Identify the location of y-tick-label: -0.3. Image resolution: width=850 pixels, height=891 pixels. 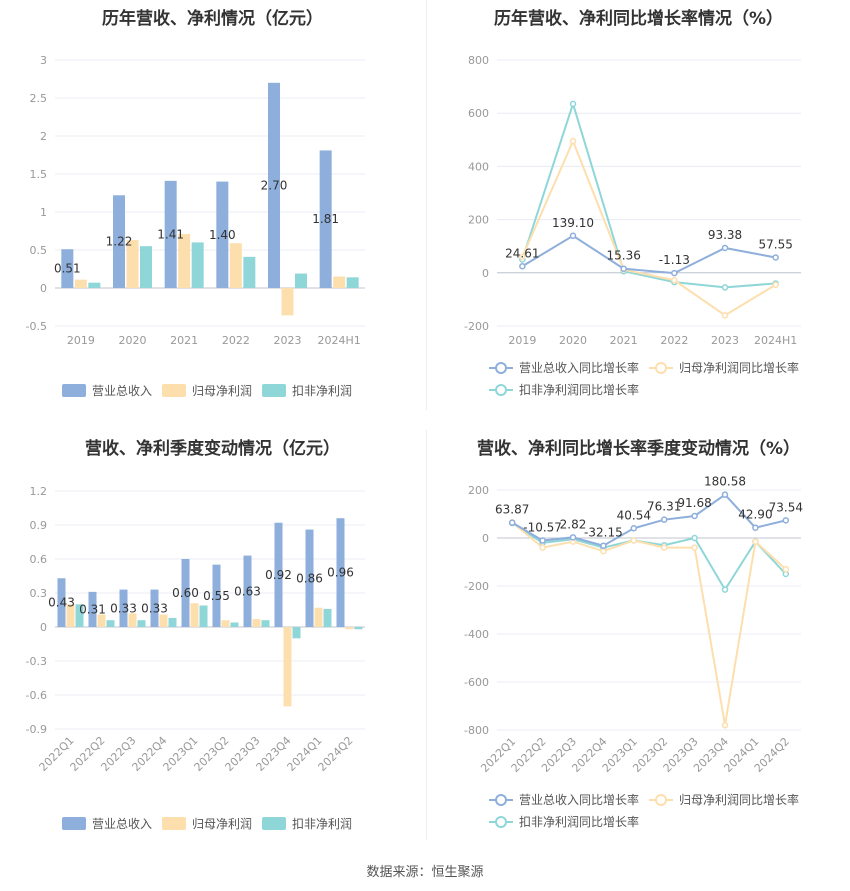
(36, 661).